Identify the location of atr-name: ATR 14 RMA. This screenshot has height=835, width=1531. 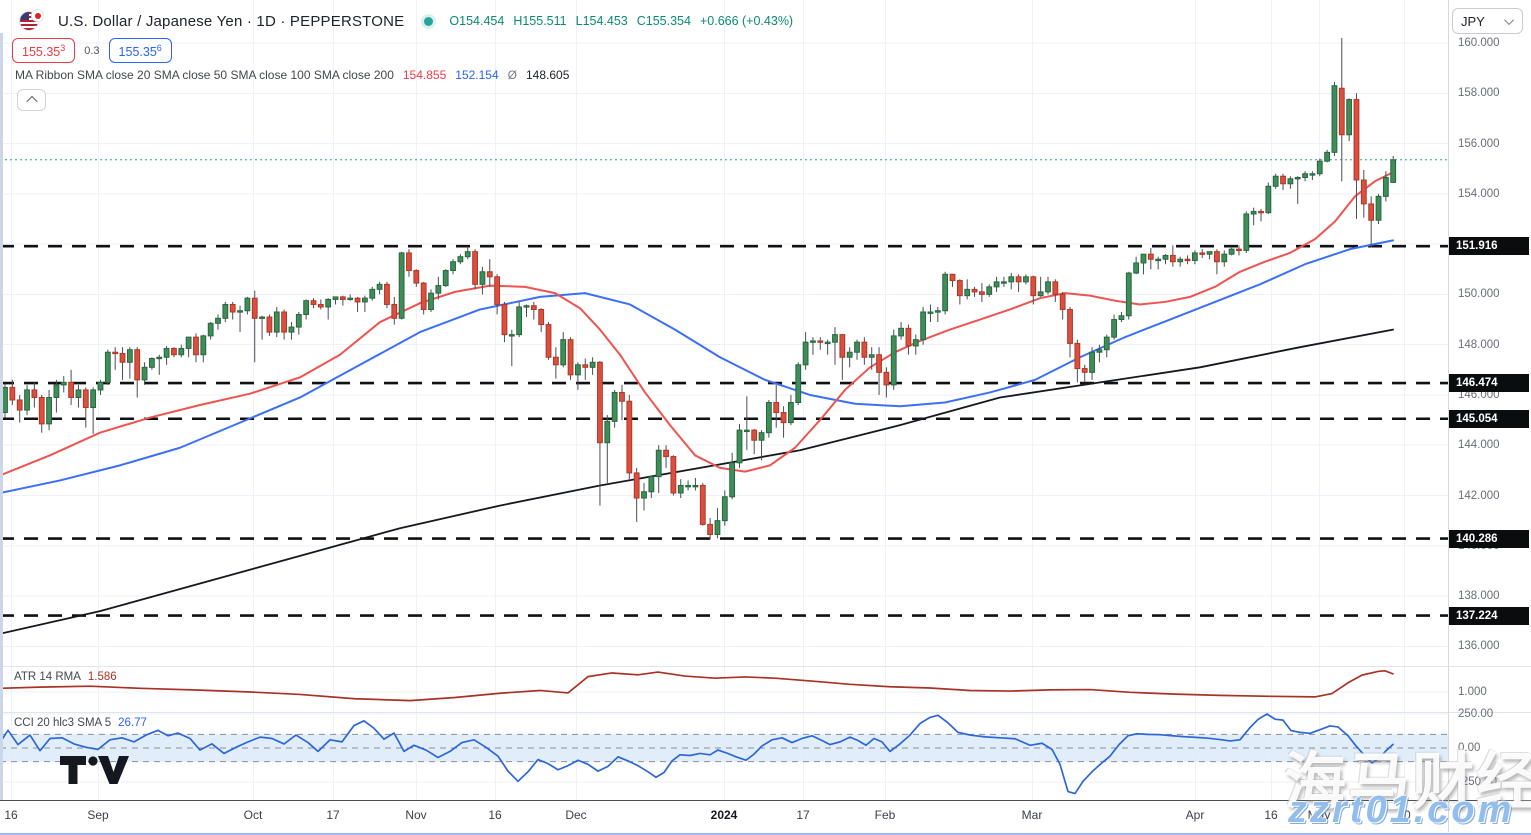
(47, 677).